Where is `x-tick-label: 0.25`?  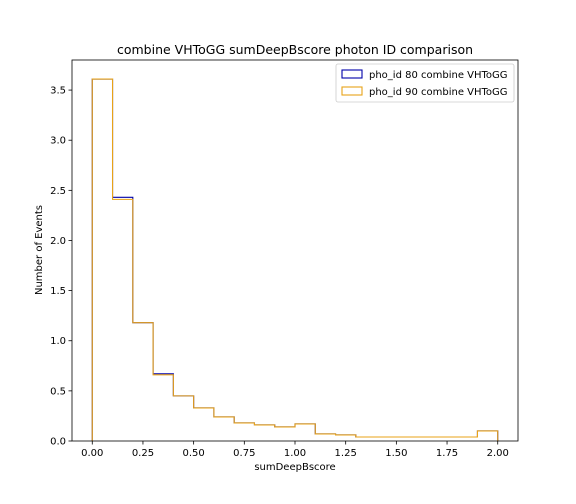
x-tick-label: 0.25 is located at coordinates (143, 453).